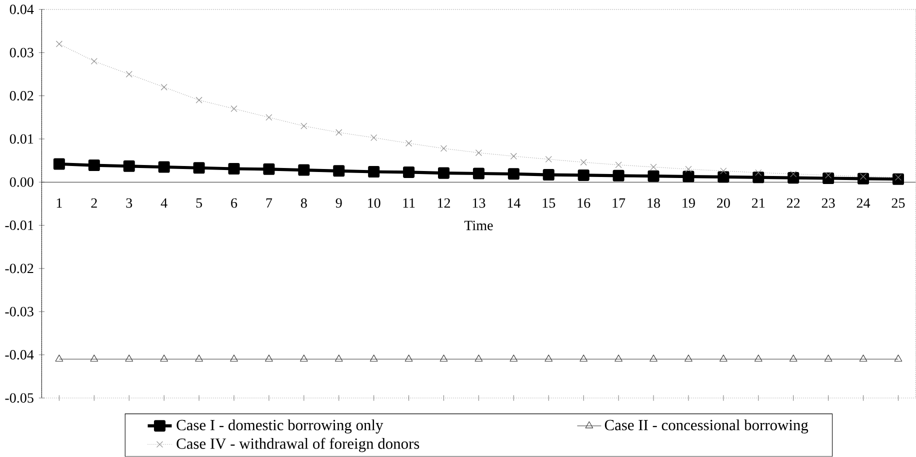 The width and height of the screenshot is (916, 457). Describe the element at coordinates (409, 203) in the screenshot. I see `x-tick-label: 11` at that location.